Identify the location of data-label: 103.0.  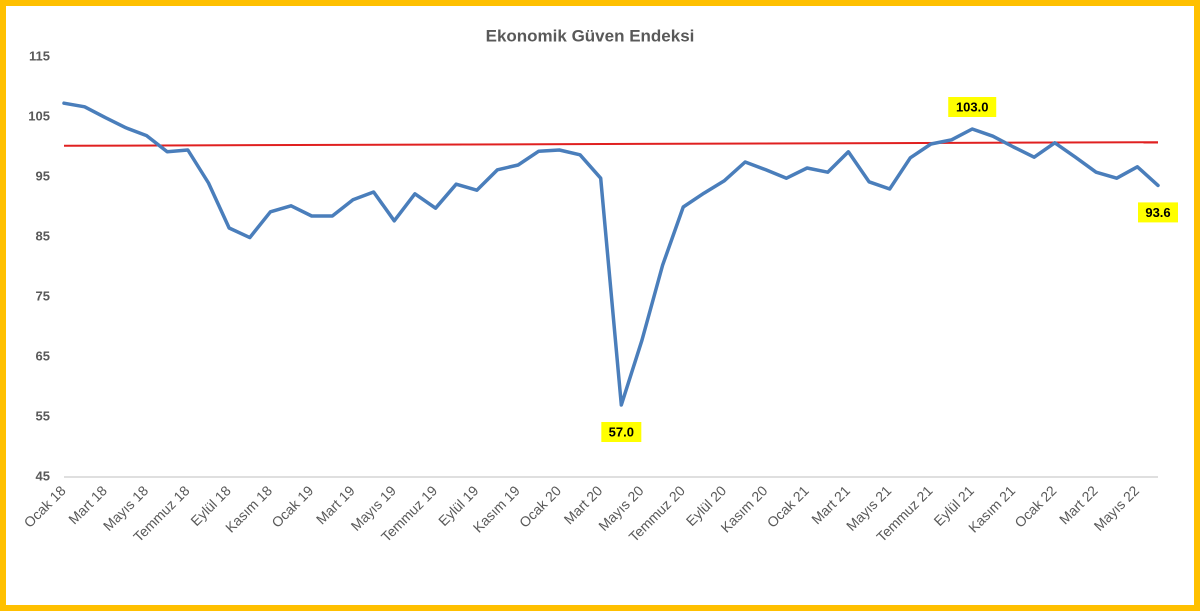
(972, 106).